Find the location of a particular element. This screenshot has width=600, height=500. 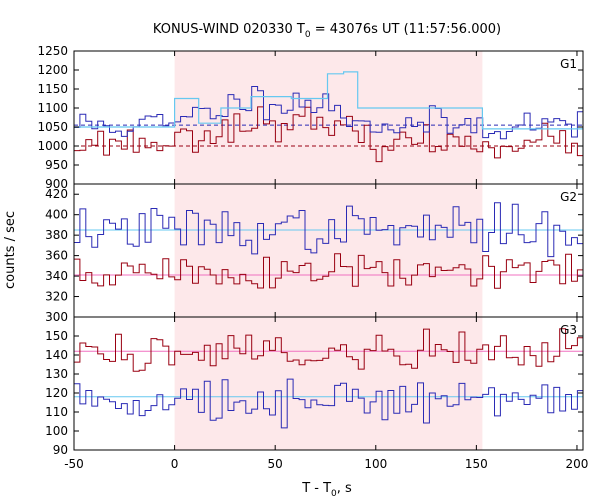

chart-title-subscript: 0 is located at coordinates (308, 35).